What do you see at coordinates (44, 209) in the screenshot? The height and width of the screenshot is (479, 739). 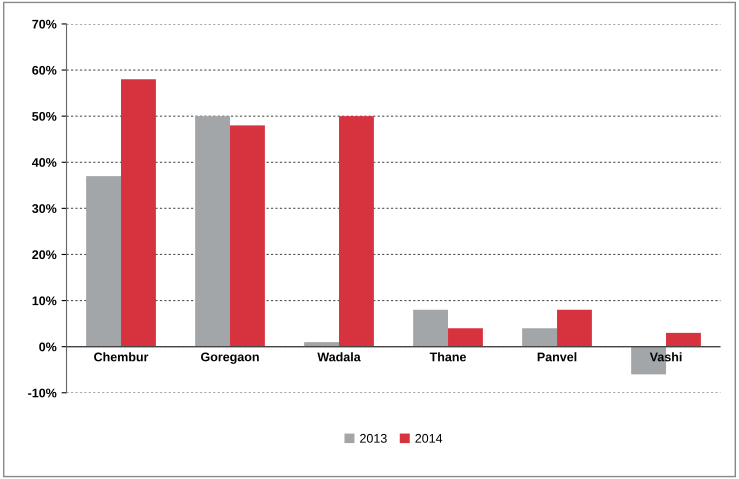 I see `y-tick-label: 30%` at bounding box center [44, 209].